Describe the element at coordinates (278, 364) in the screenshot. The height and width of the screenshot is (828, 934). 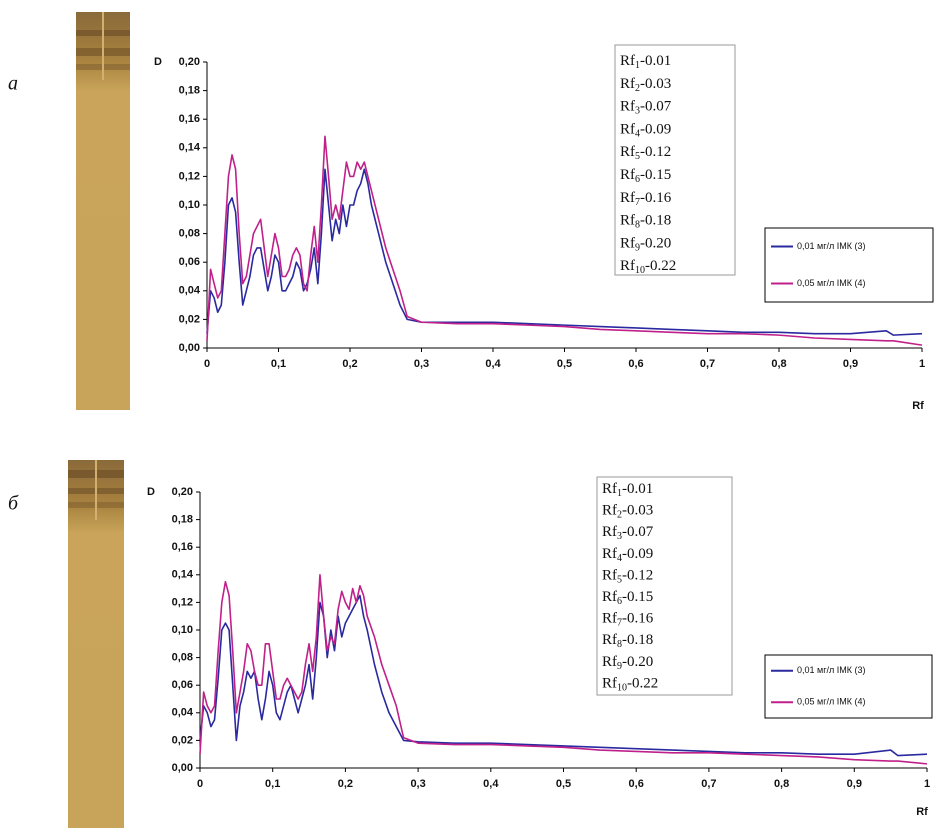
I see `x-tick-label: 0,1` at that location.